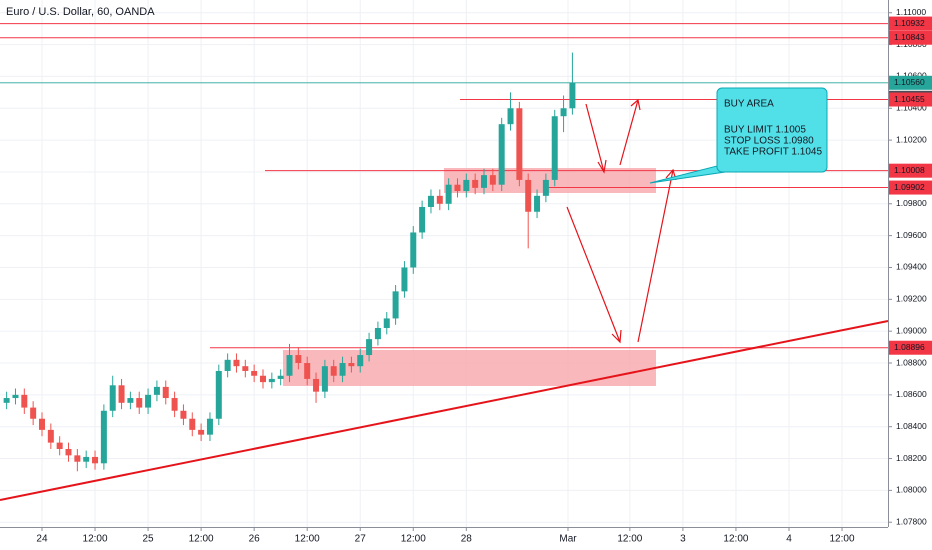 The image size is (932, 550). Describe the element at coordinates (149, 539) in the screenshot. I see `x-tick-label: 25` at that location.